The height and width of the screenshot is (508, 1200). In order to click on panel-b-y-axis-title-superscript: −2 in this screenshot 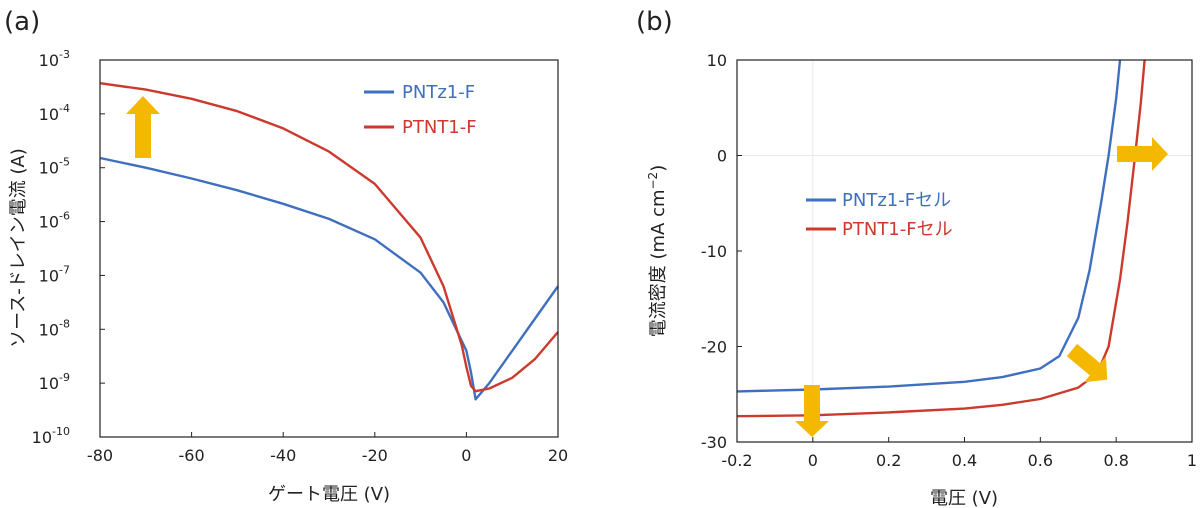, I will do `click(653, 181)`.